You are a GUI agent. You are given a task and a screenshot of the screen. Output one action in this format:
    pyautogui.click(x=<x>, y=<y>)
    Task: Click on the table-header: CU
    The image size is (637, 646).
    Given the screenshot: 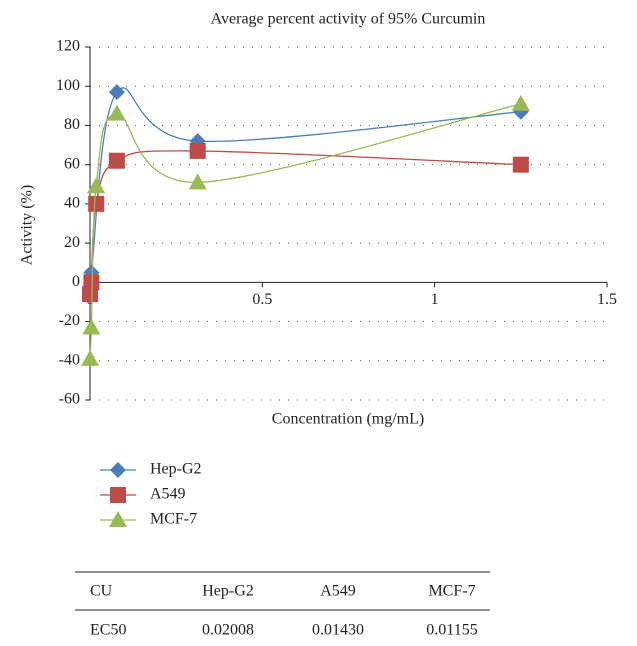 What is the action you would take?
    pyautogui.click(x=101, y=591)
    